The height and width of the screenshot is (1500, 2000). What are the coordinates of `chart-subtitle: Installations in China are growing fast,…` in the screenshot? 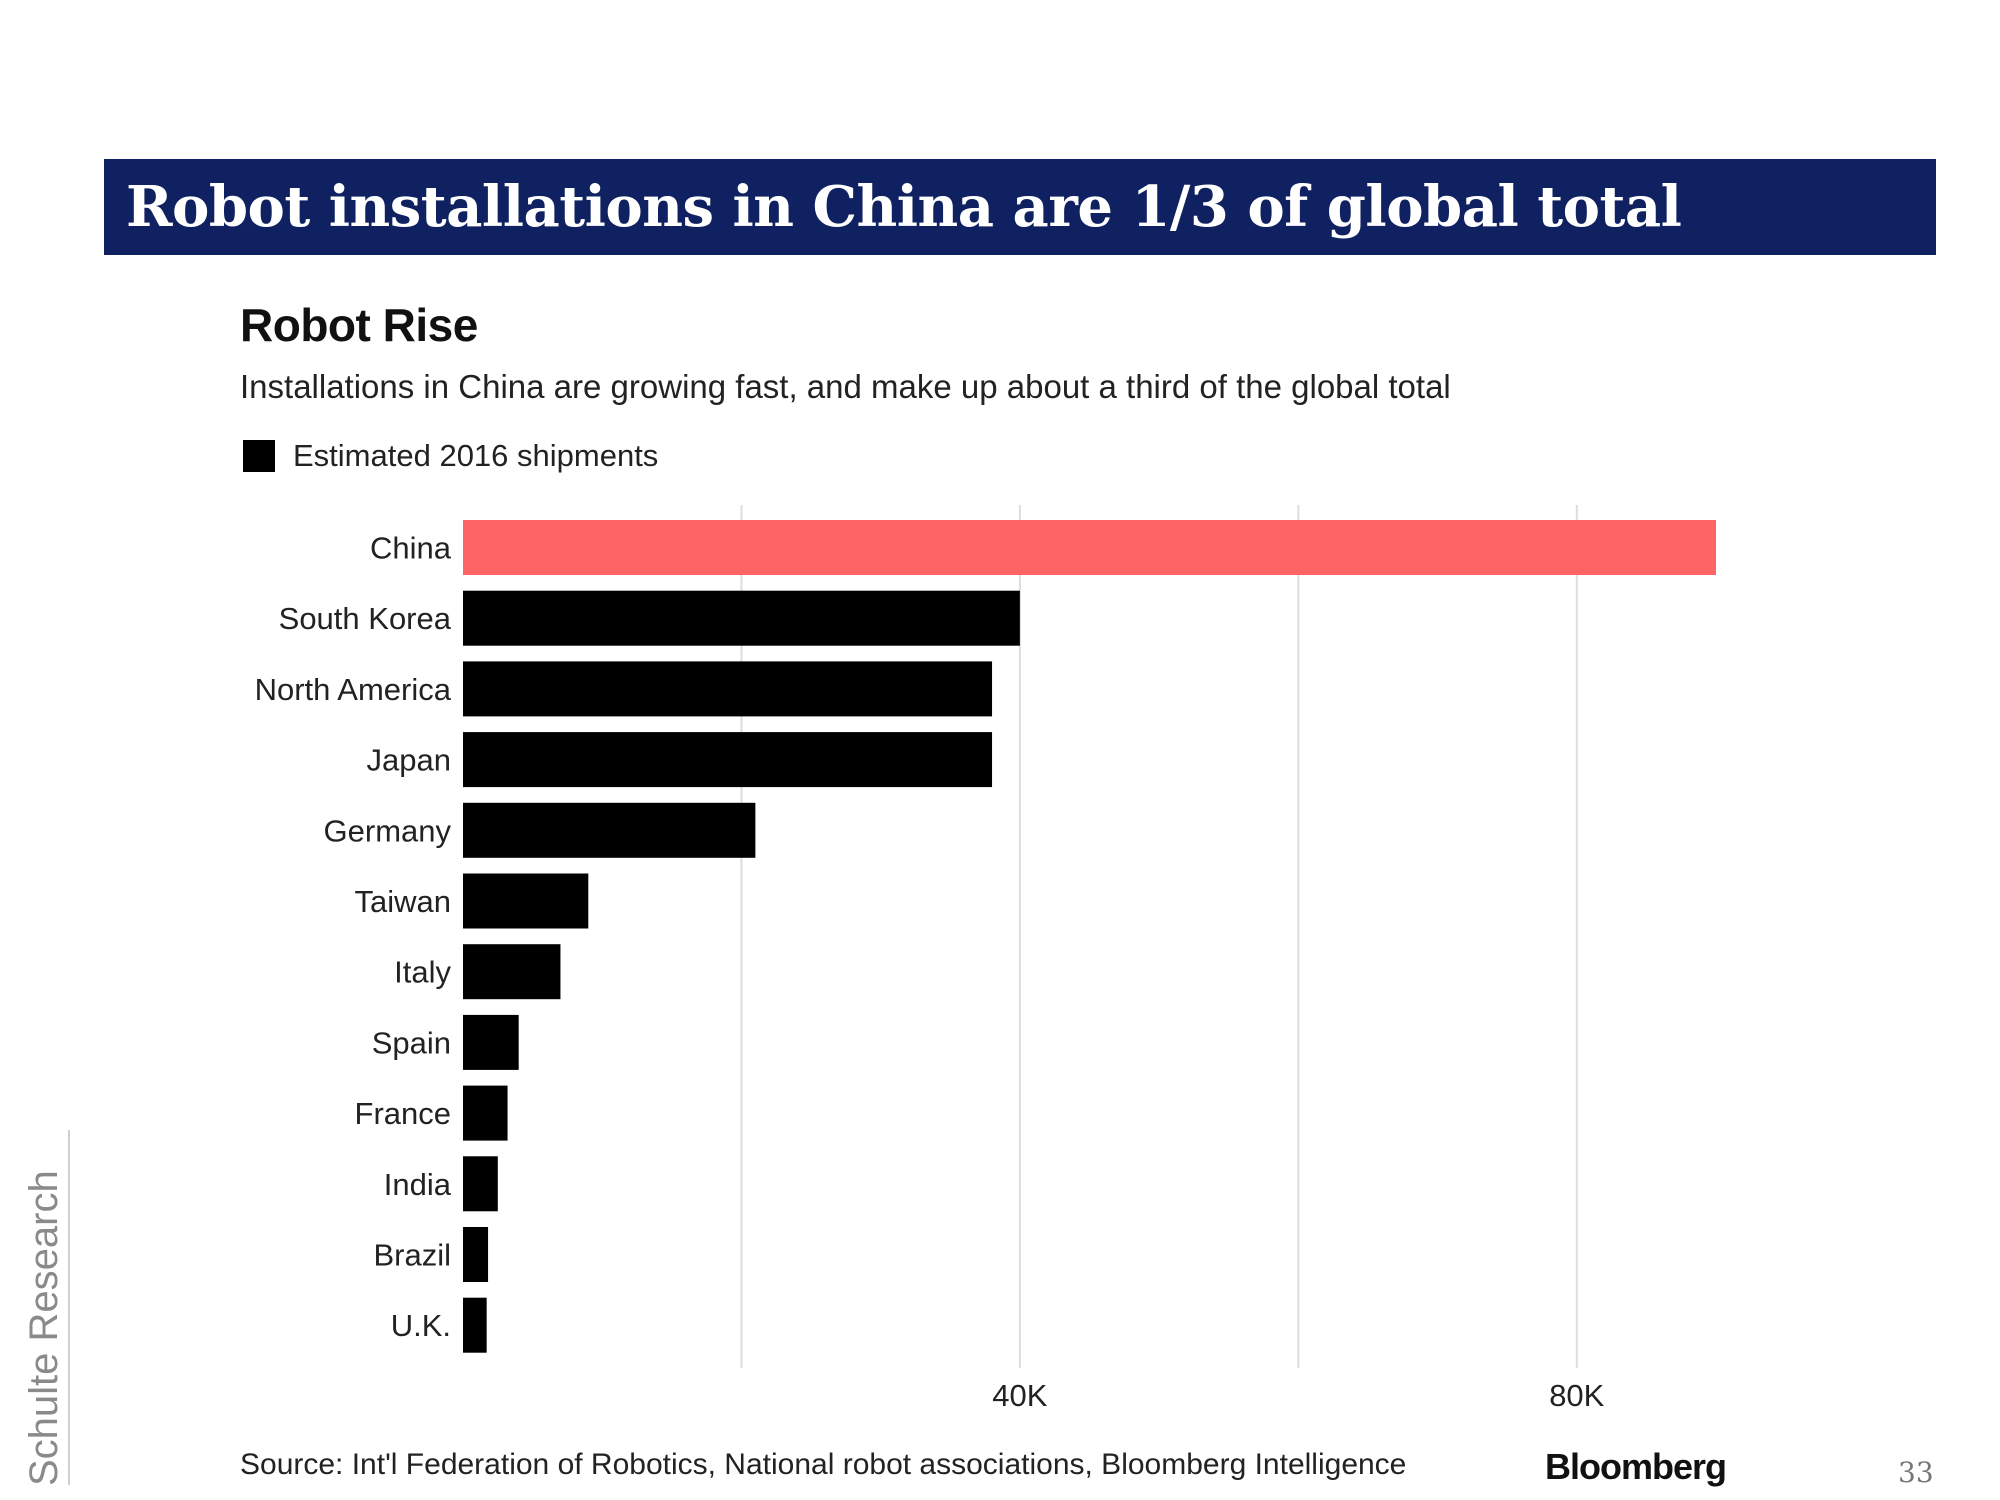 It's located at (845, 386).